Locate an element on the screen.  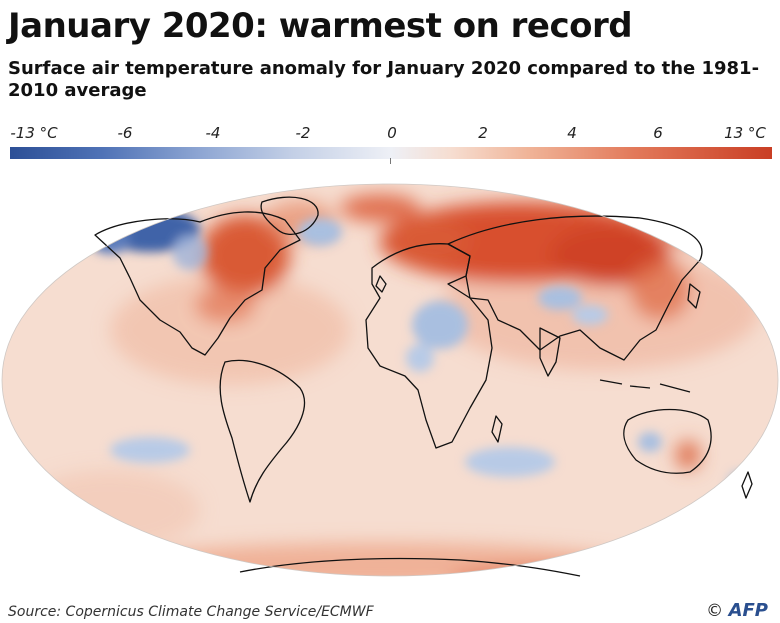
afp-logo: AFP is located at coordinates (748, 610).